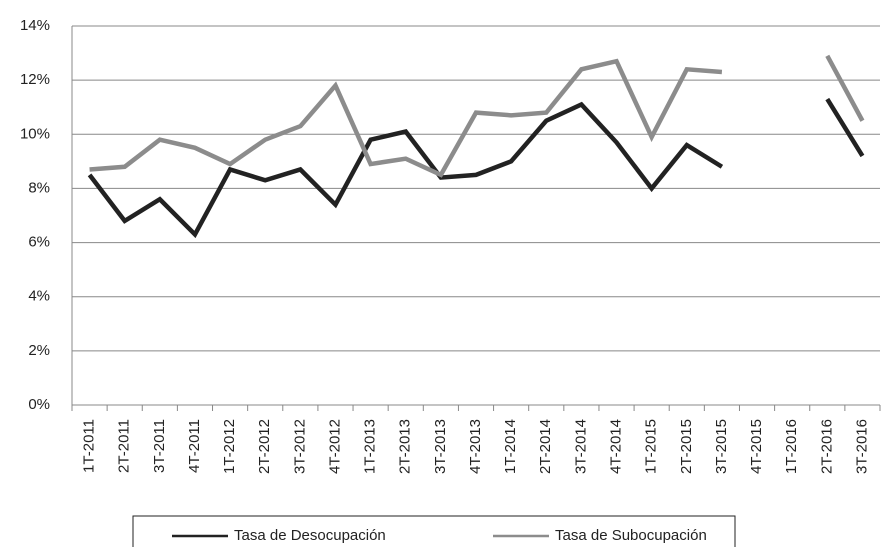  What do you see at coordinates (124, 446) in the screenshot?
I see `x-tick-label: 2T-2011` at bounding box center [124, 446].